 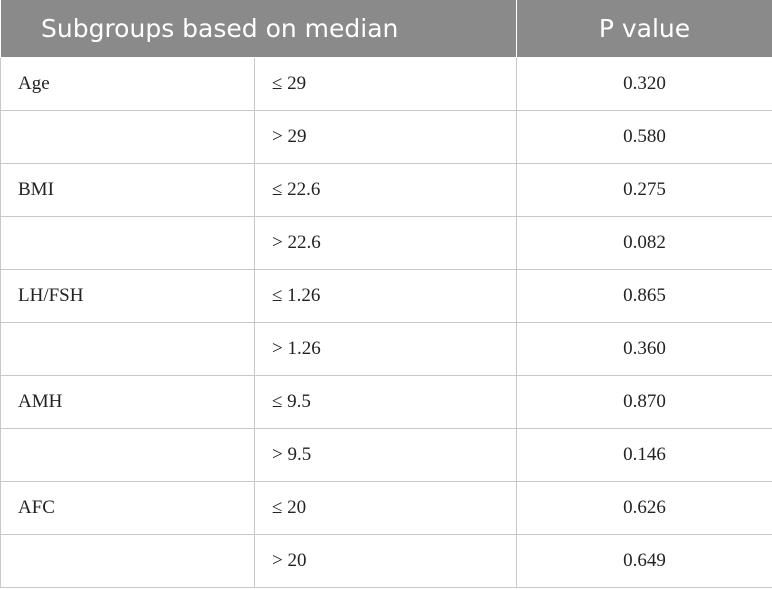 What do you see at coordinates (644, 29) in the screenshot?
I see `pvalue-header: P value` at bounding box center [644, 29].